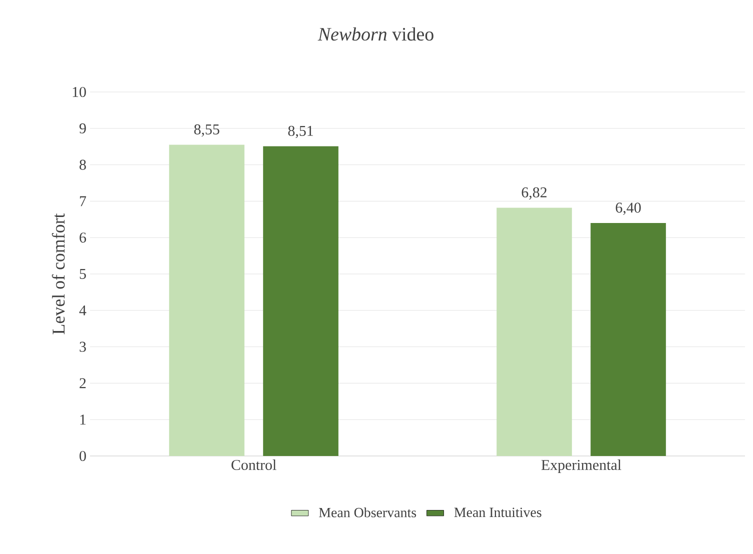 The image size is (753, 554). Describe the element at coordinates (83, 165) in the screenshot. I see `y-tick-label: 8` at that location.